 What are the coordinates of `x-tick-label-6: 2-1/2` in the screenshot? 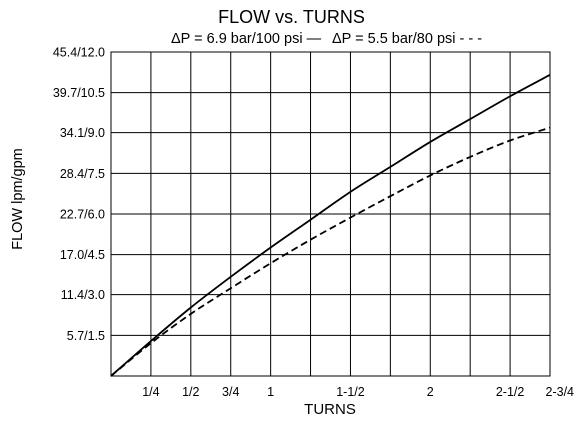 It's located at (510, 392).